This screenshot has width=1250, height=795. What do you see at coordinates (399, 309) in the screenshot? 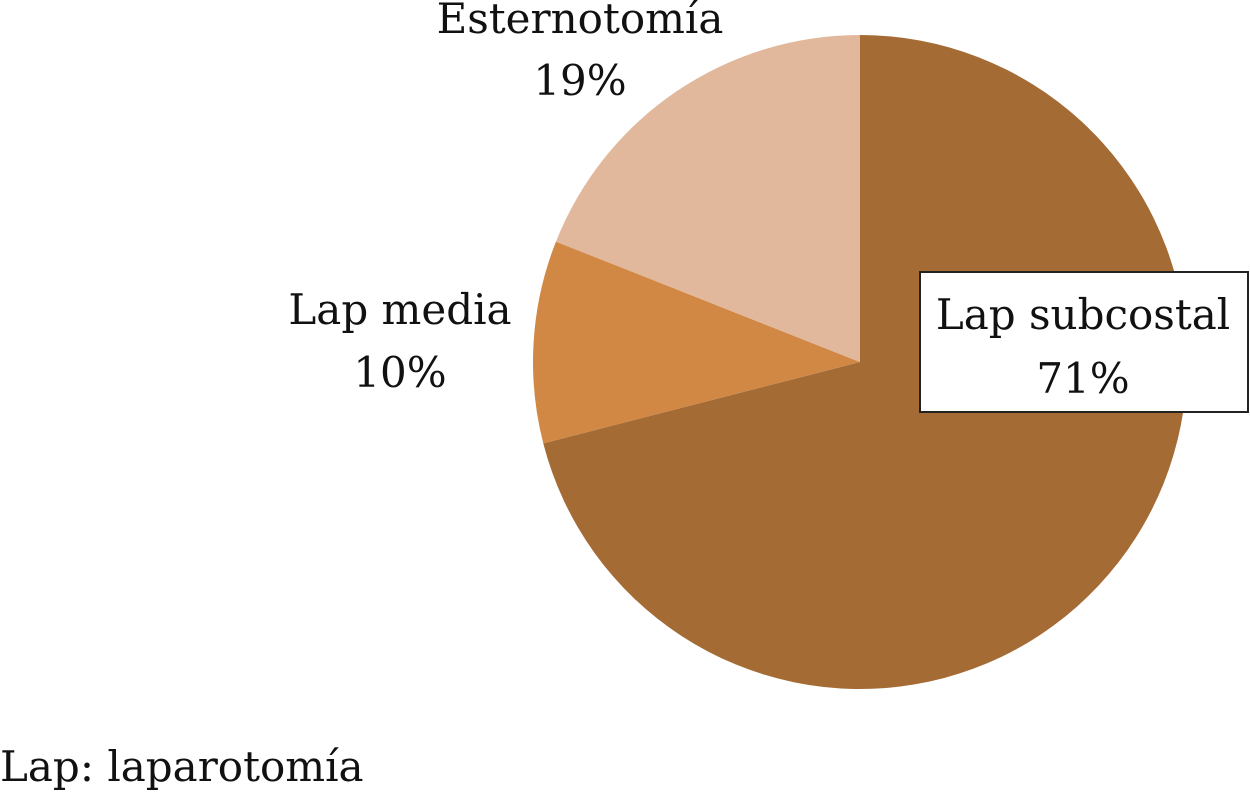
I see `slice-label: Lap media` at bounding box center [399, 309].